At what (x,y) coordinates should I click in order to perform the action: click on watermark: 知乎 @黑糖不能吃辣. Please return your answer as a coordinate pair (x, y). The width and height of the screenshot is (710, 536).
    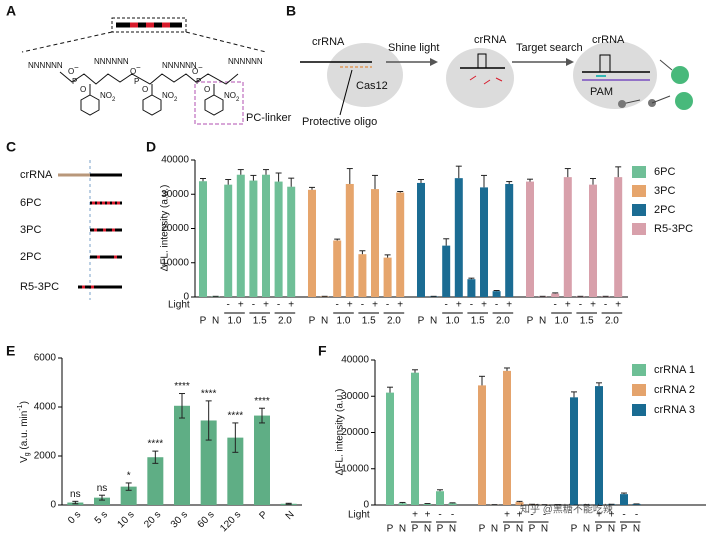
    Looking at the image, I should click on (566, 509).